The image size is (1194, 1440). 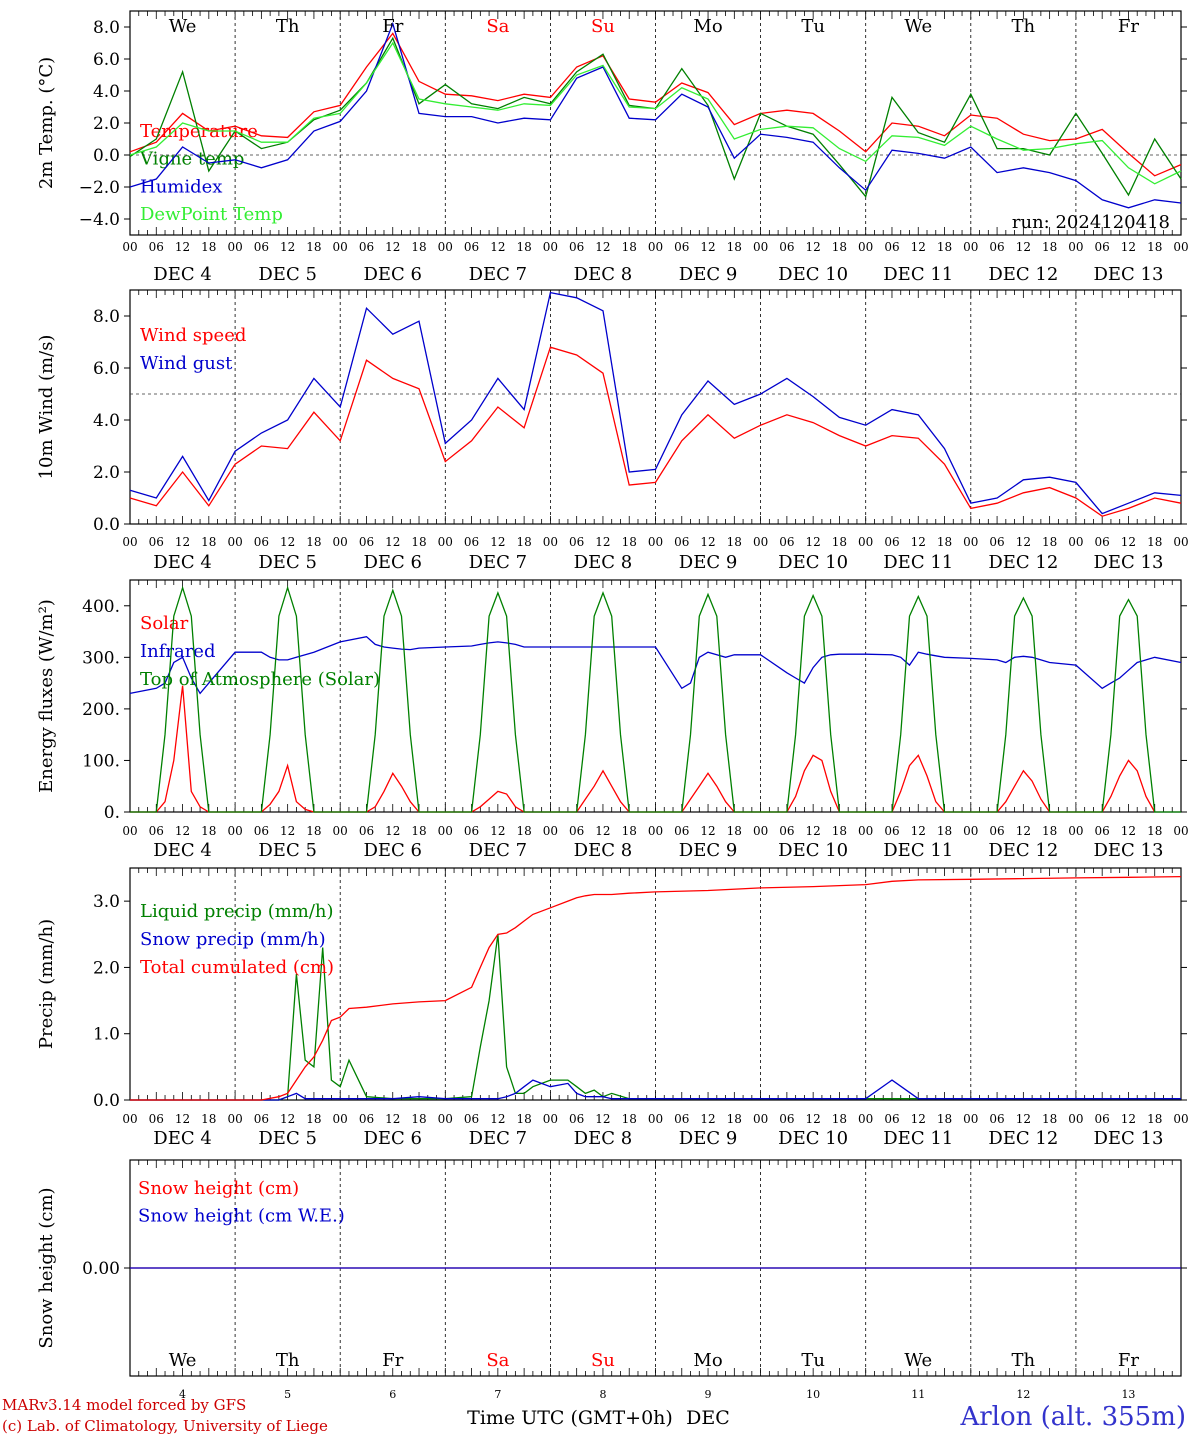 I want to click on y-axis-label: Snow height (cm), so click(x=46, y=1267).